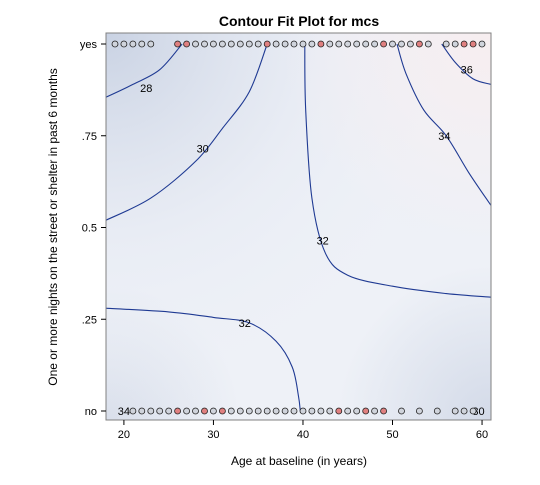 The image size is (540, 485). Describe the element at coordinates (203, 150) in the screenshot. I see `contour-label: 30` at that location.